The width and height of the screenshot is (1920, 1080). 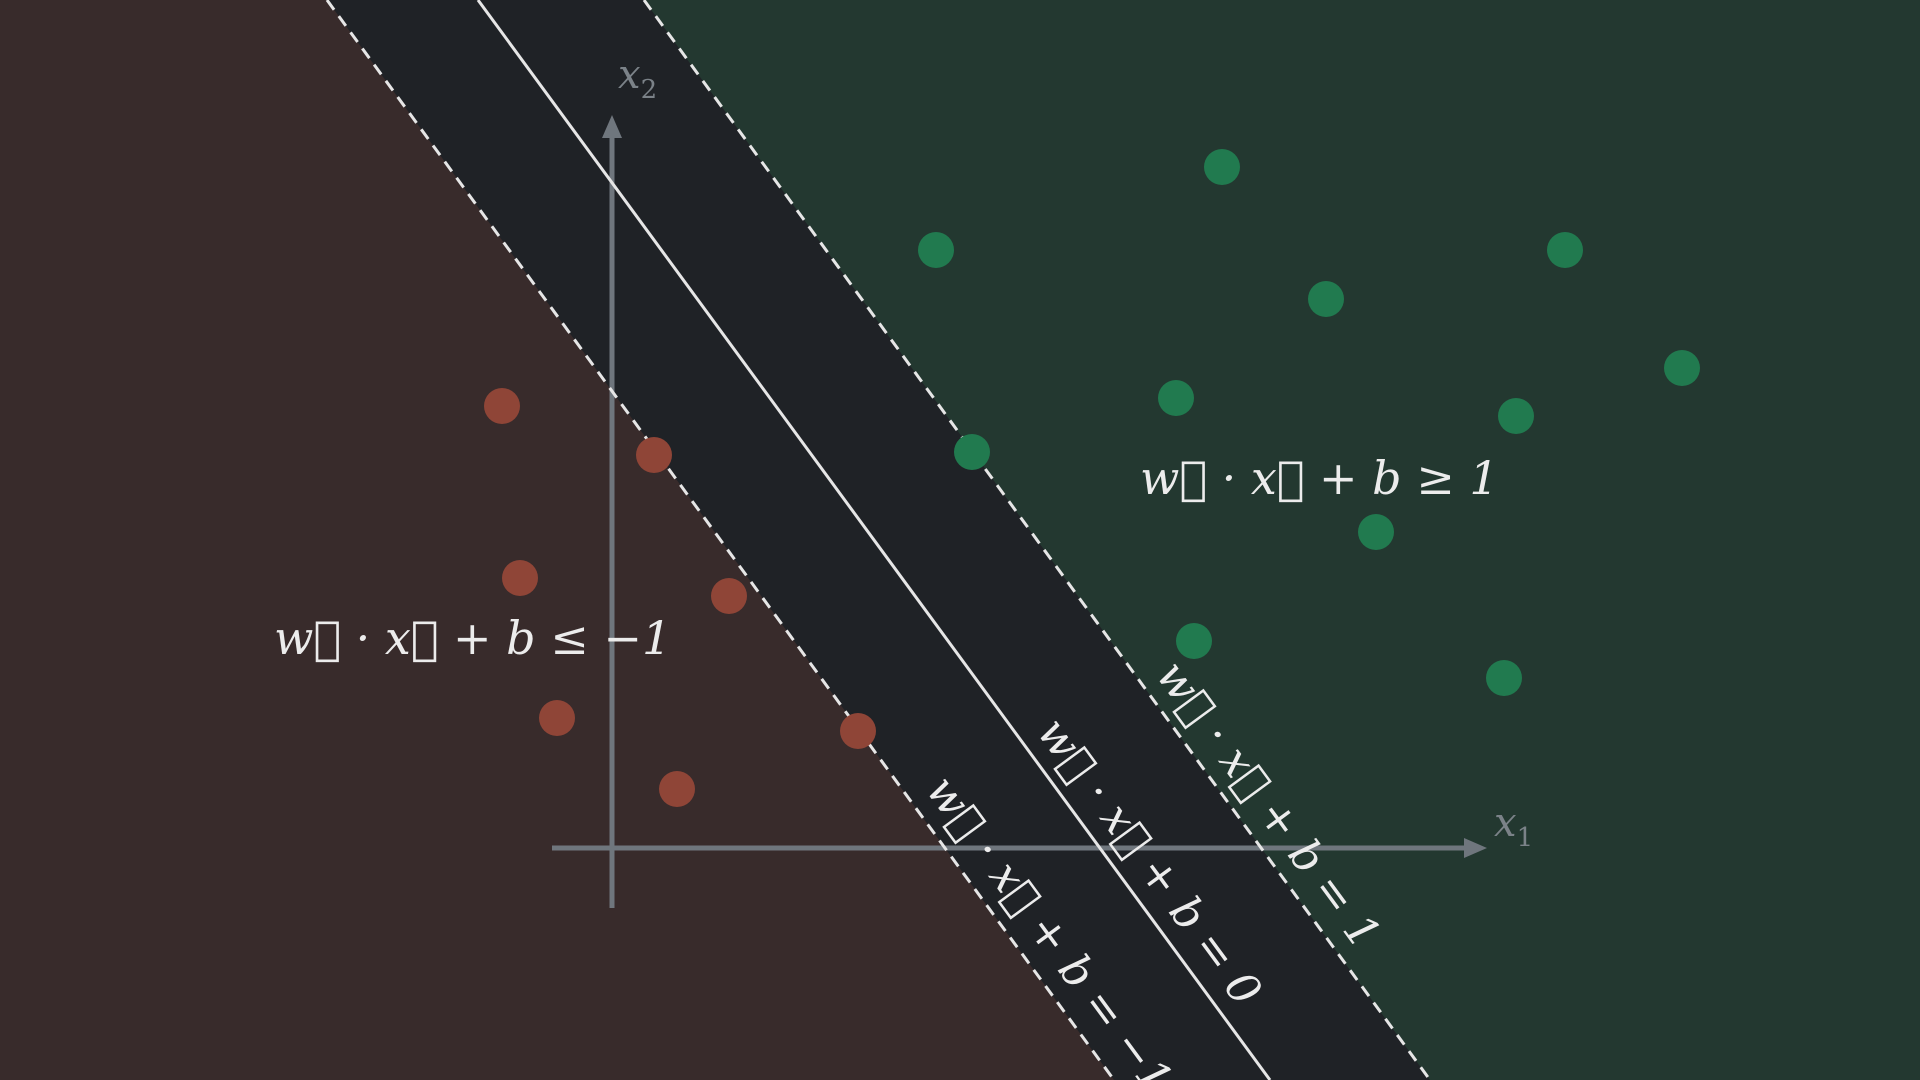 What do you see at coordinates (1319, 478) in the screenshot?
I see `positive-region-label: w⃗ · x⃗ + b ≥ 1` at bounding box center [1319, 478].